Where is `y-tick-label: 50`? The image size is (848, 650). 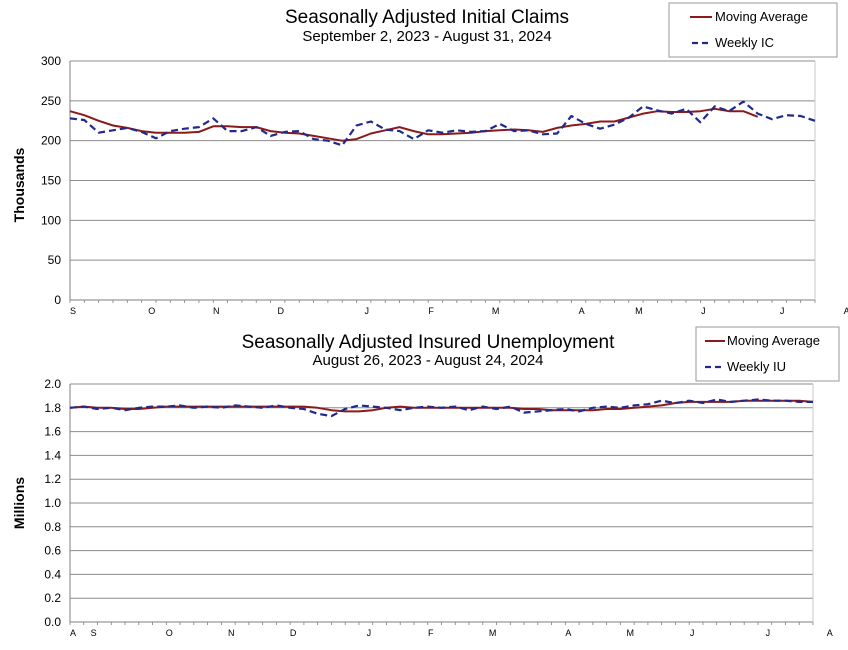
y-tick-label: 50 is located at coordinates (55, 260).